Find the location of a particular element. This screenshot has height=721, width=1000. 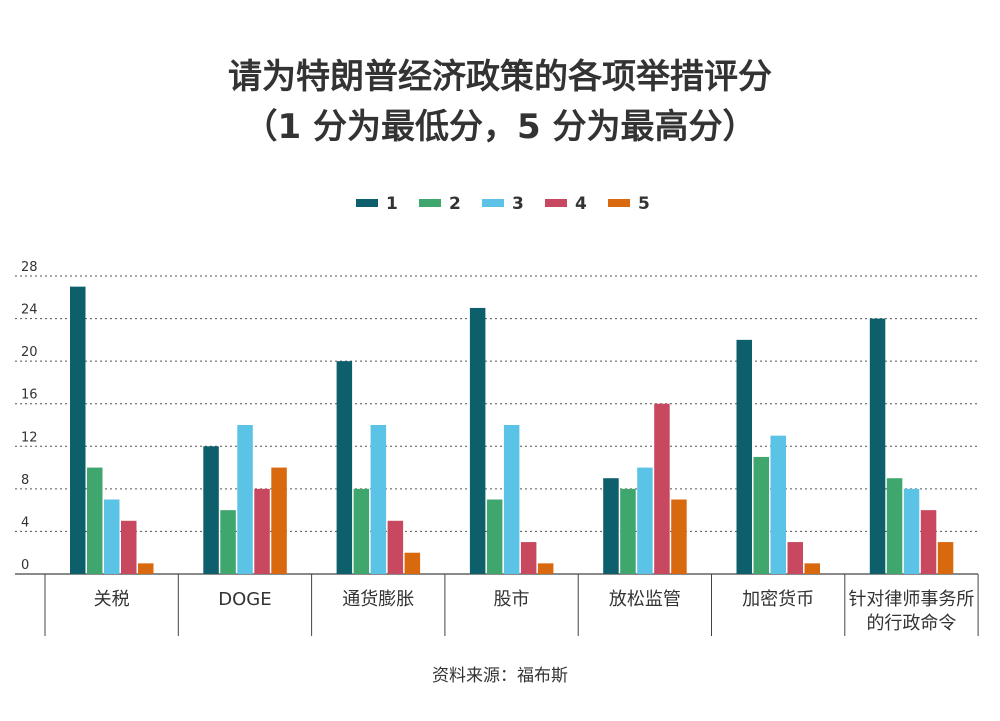

legend-label-3: 3 is located at coordinates (518, 204).